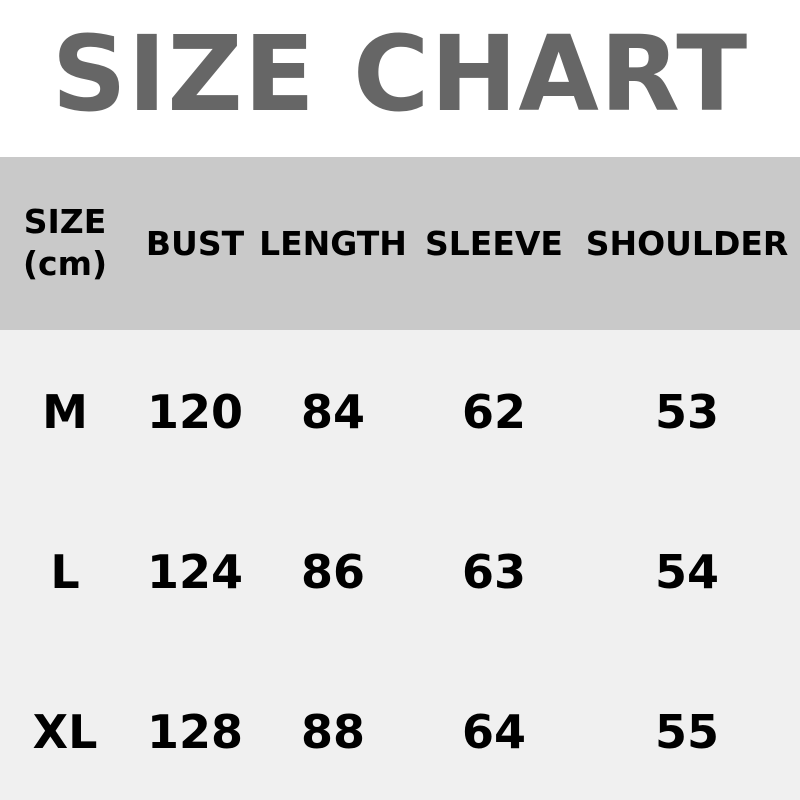 The height and width of the screenshot is (800, 800). What do you see at coordinates (333, 732) in the screenshot?
I see `cell-length: 88` at bounding box center [333, 732].